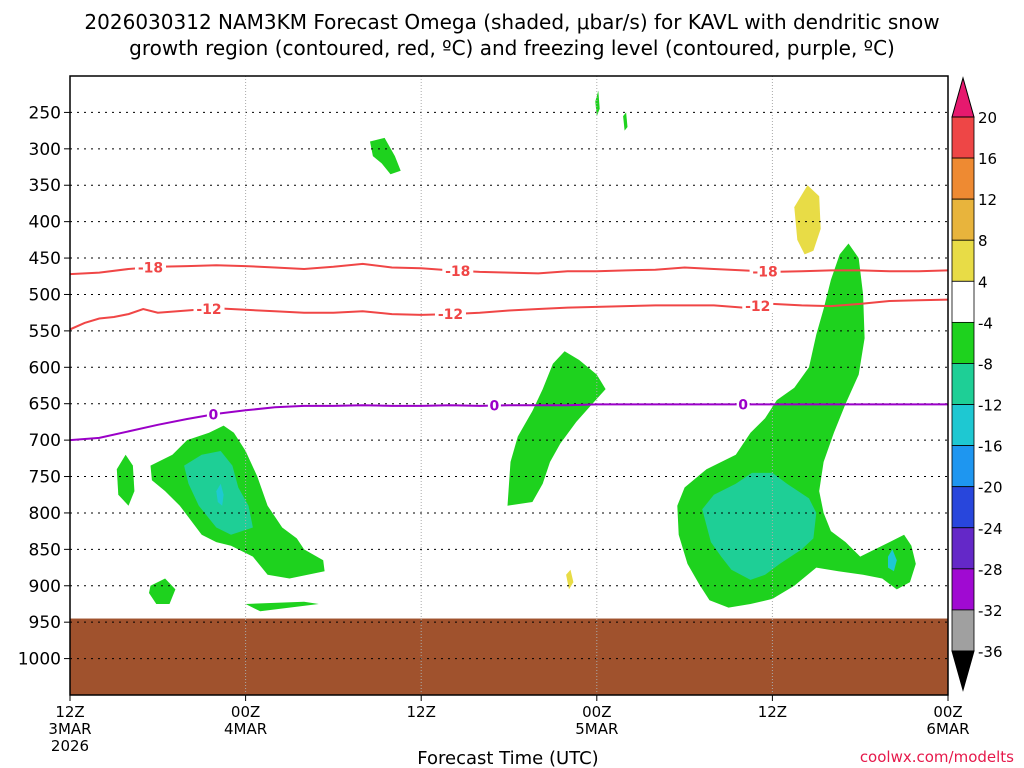 The width and height of the screenshot is (1024, 768). What do you see at coordinates (45, 113) in the screenshot?
I see `y-tick-label: 250` at bounding box center [45, 113].